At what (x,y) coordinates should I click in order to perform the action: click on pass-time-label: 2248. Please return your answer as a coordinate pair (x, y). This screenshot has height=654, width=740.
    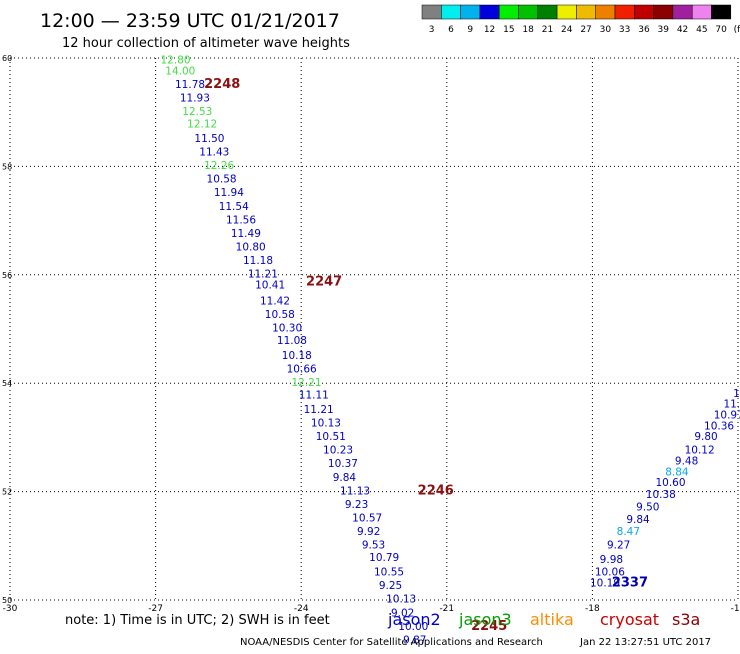
    Looking at the image, I should click on (222, 84).